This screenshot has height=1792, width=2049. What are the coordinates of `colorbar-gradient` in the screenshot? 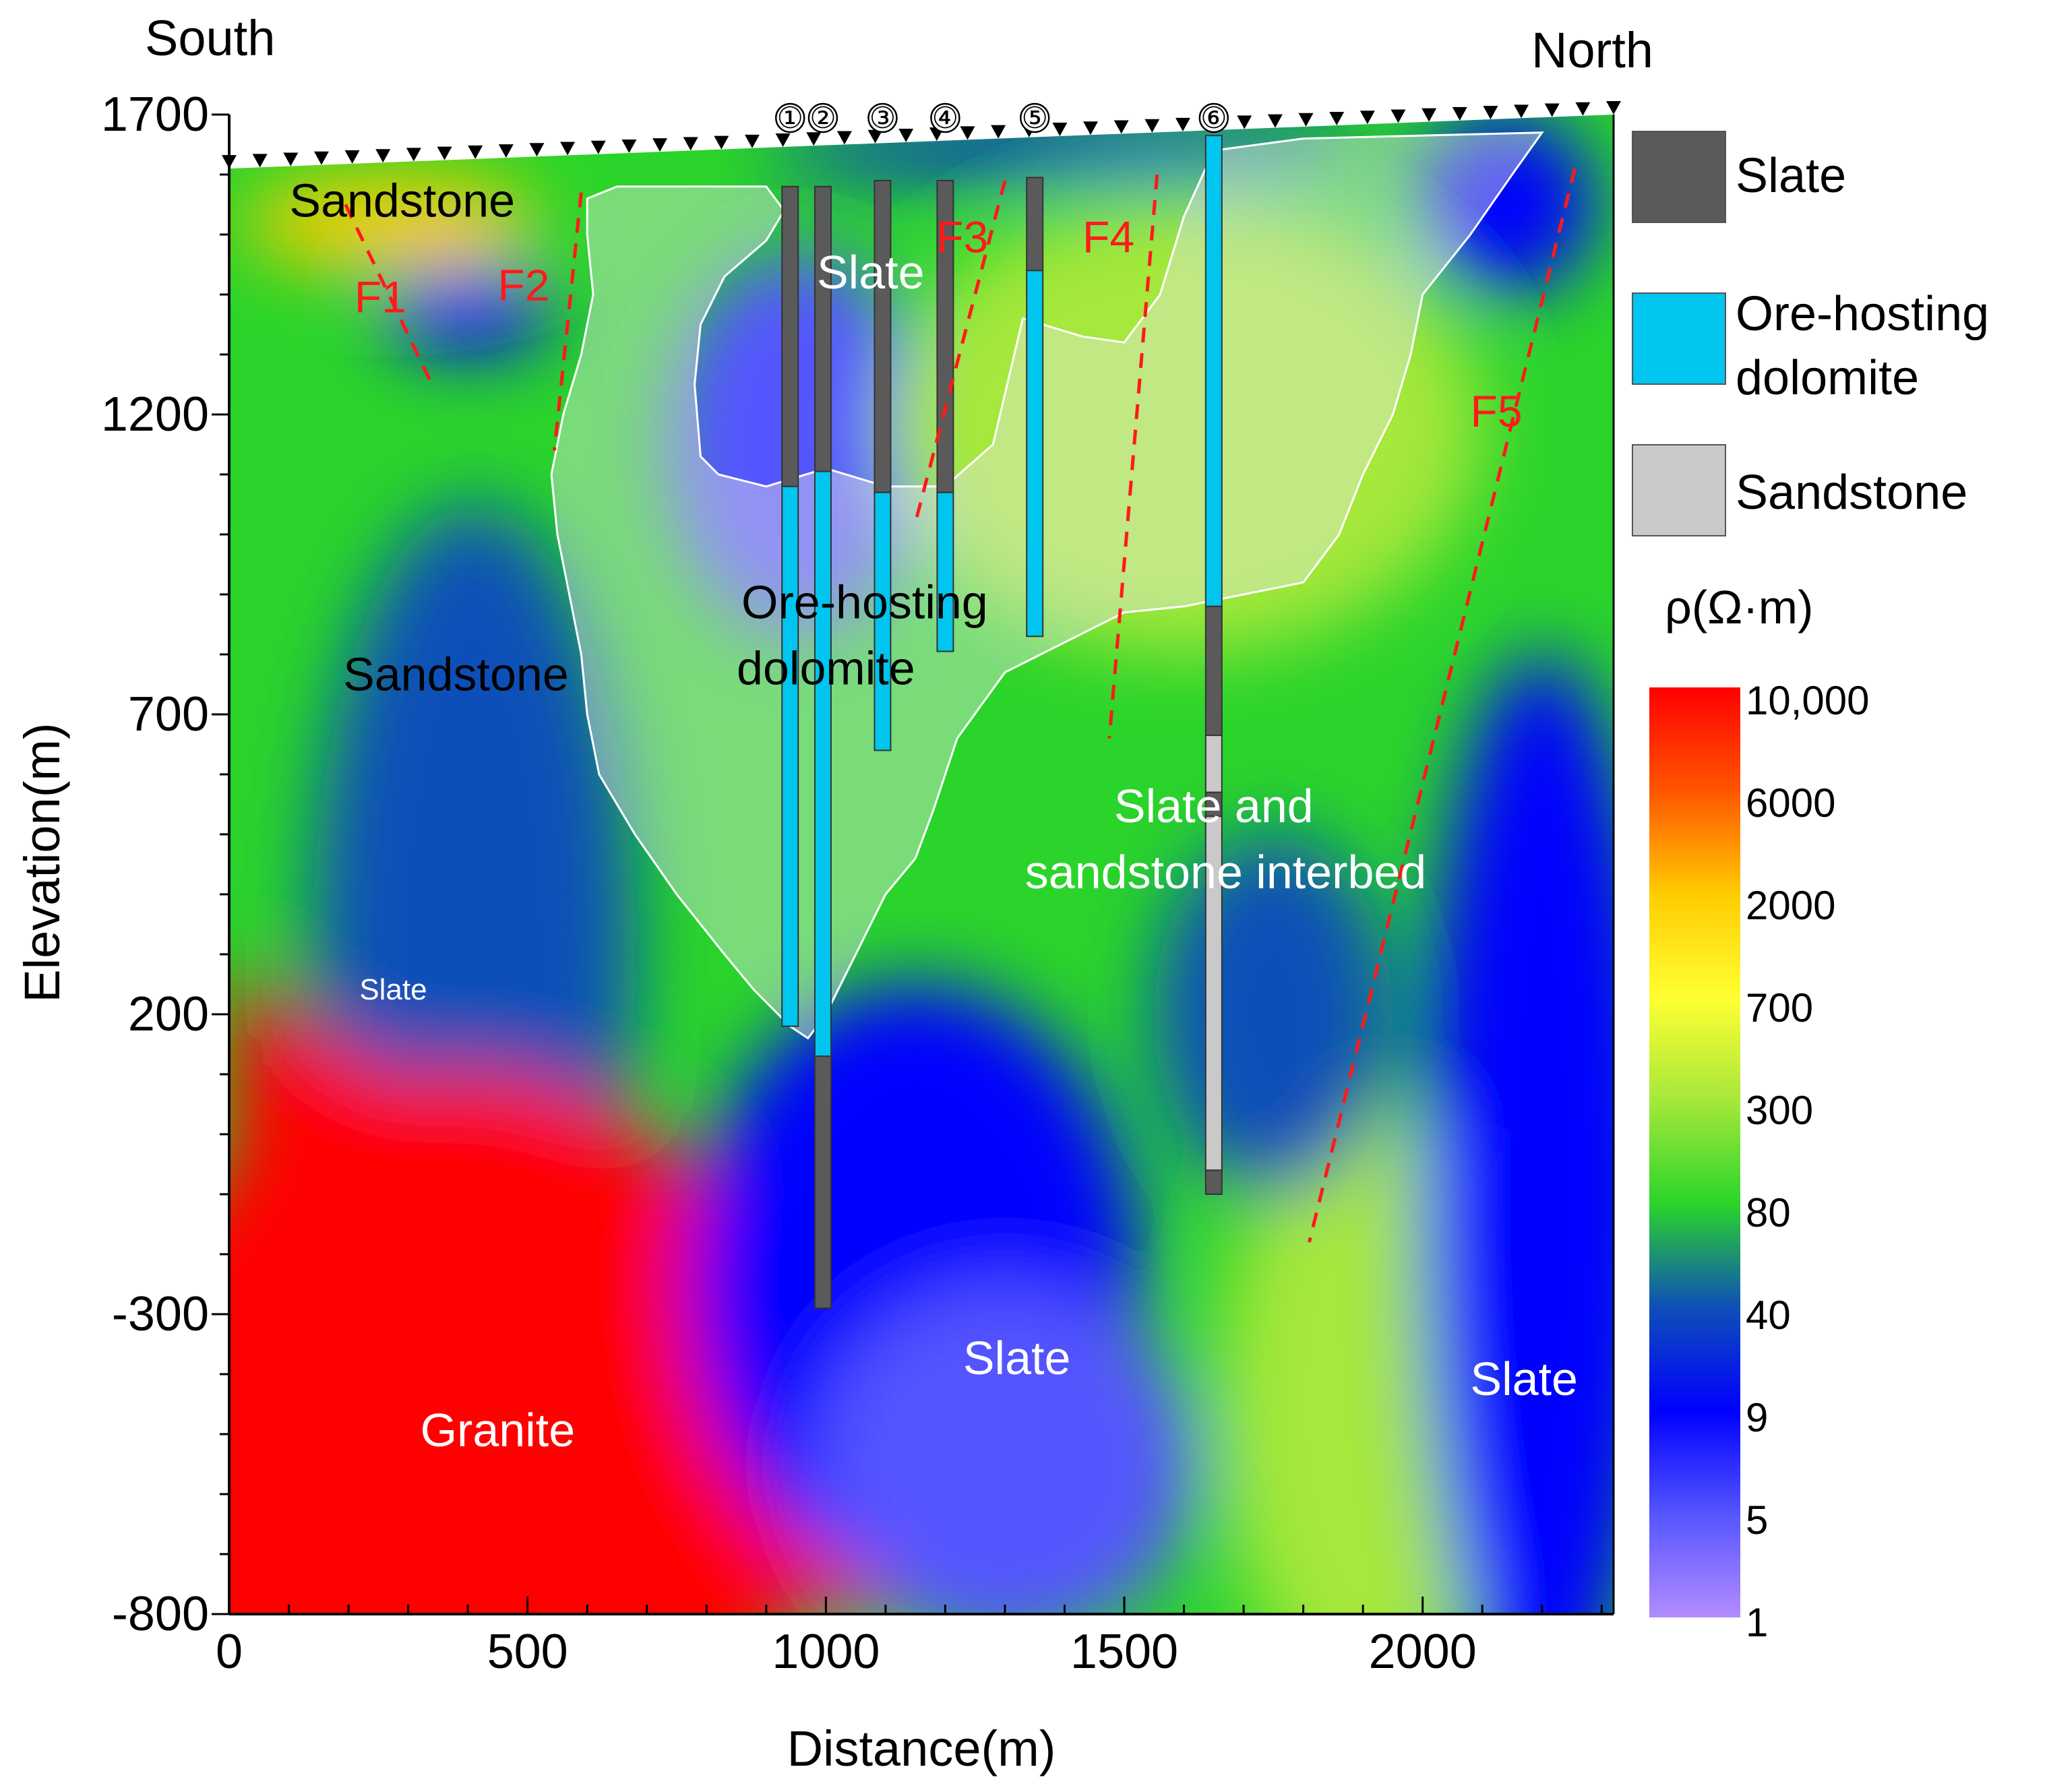 It's located at (1694, 1152).